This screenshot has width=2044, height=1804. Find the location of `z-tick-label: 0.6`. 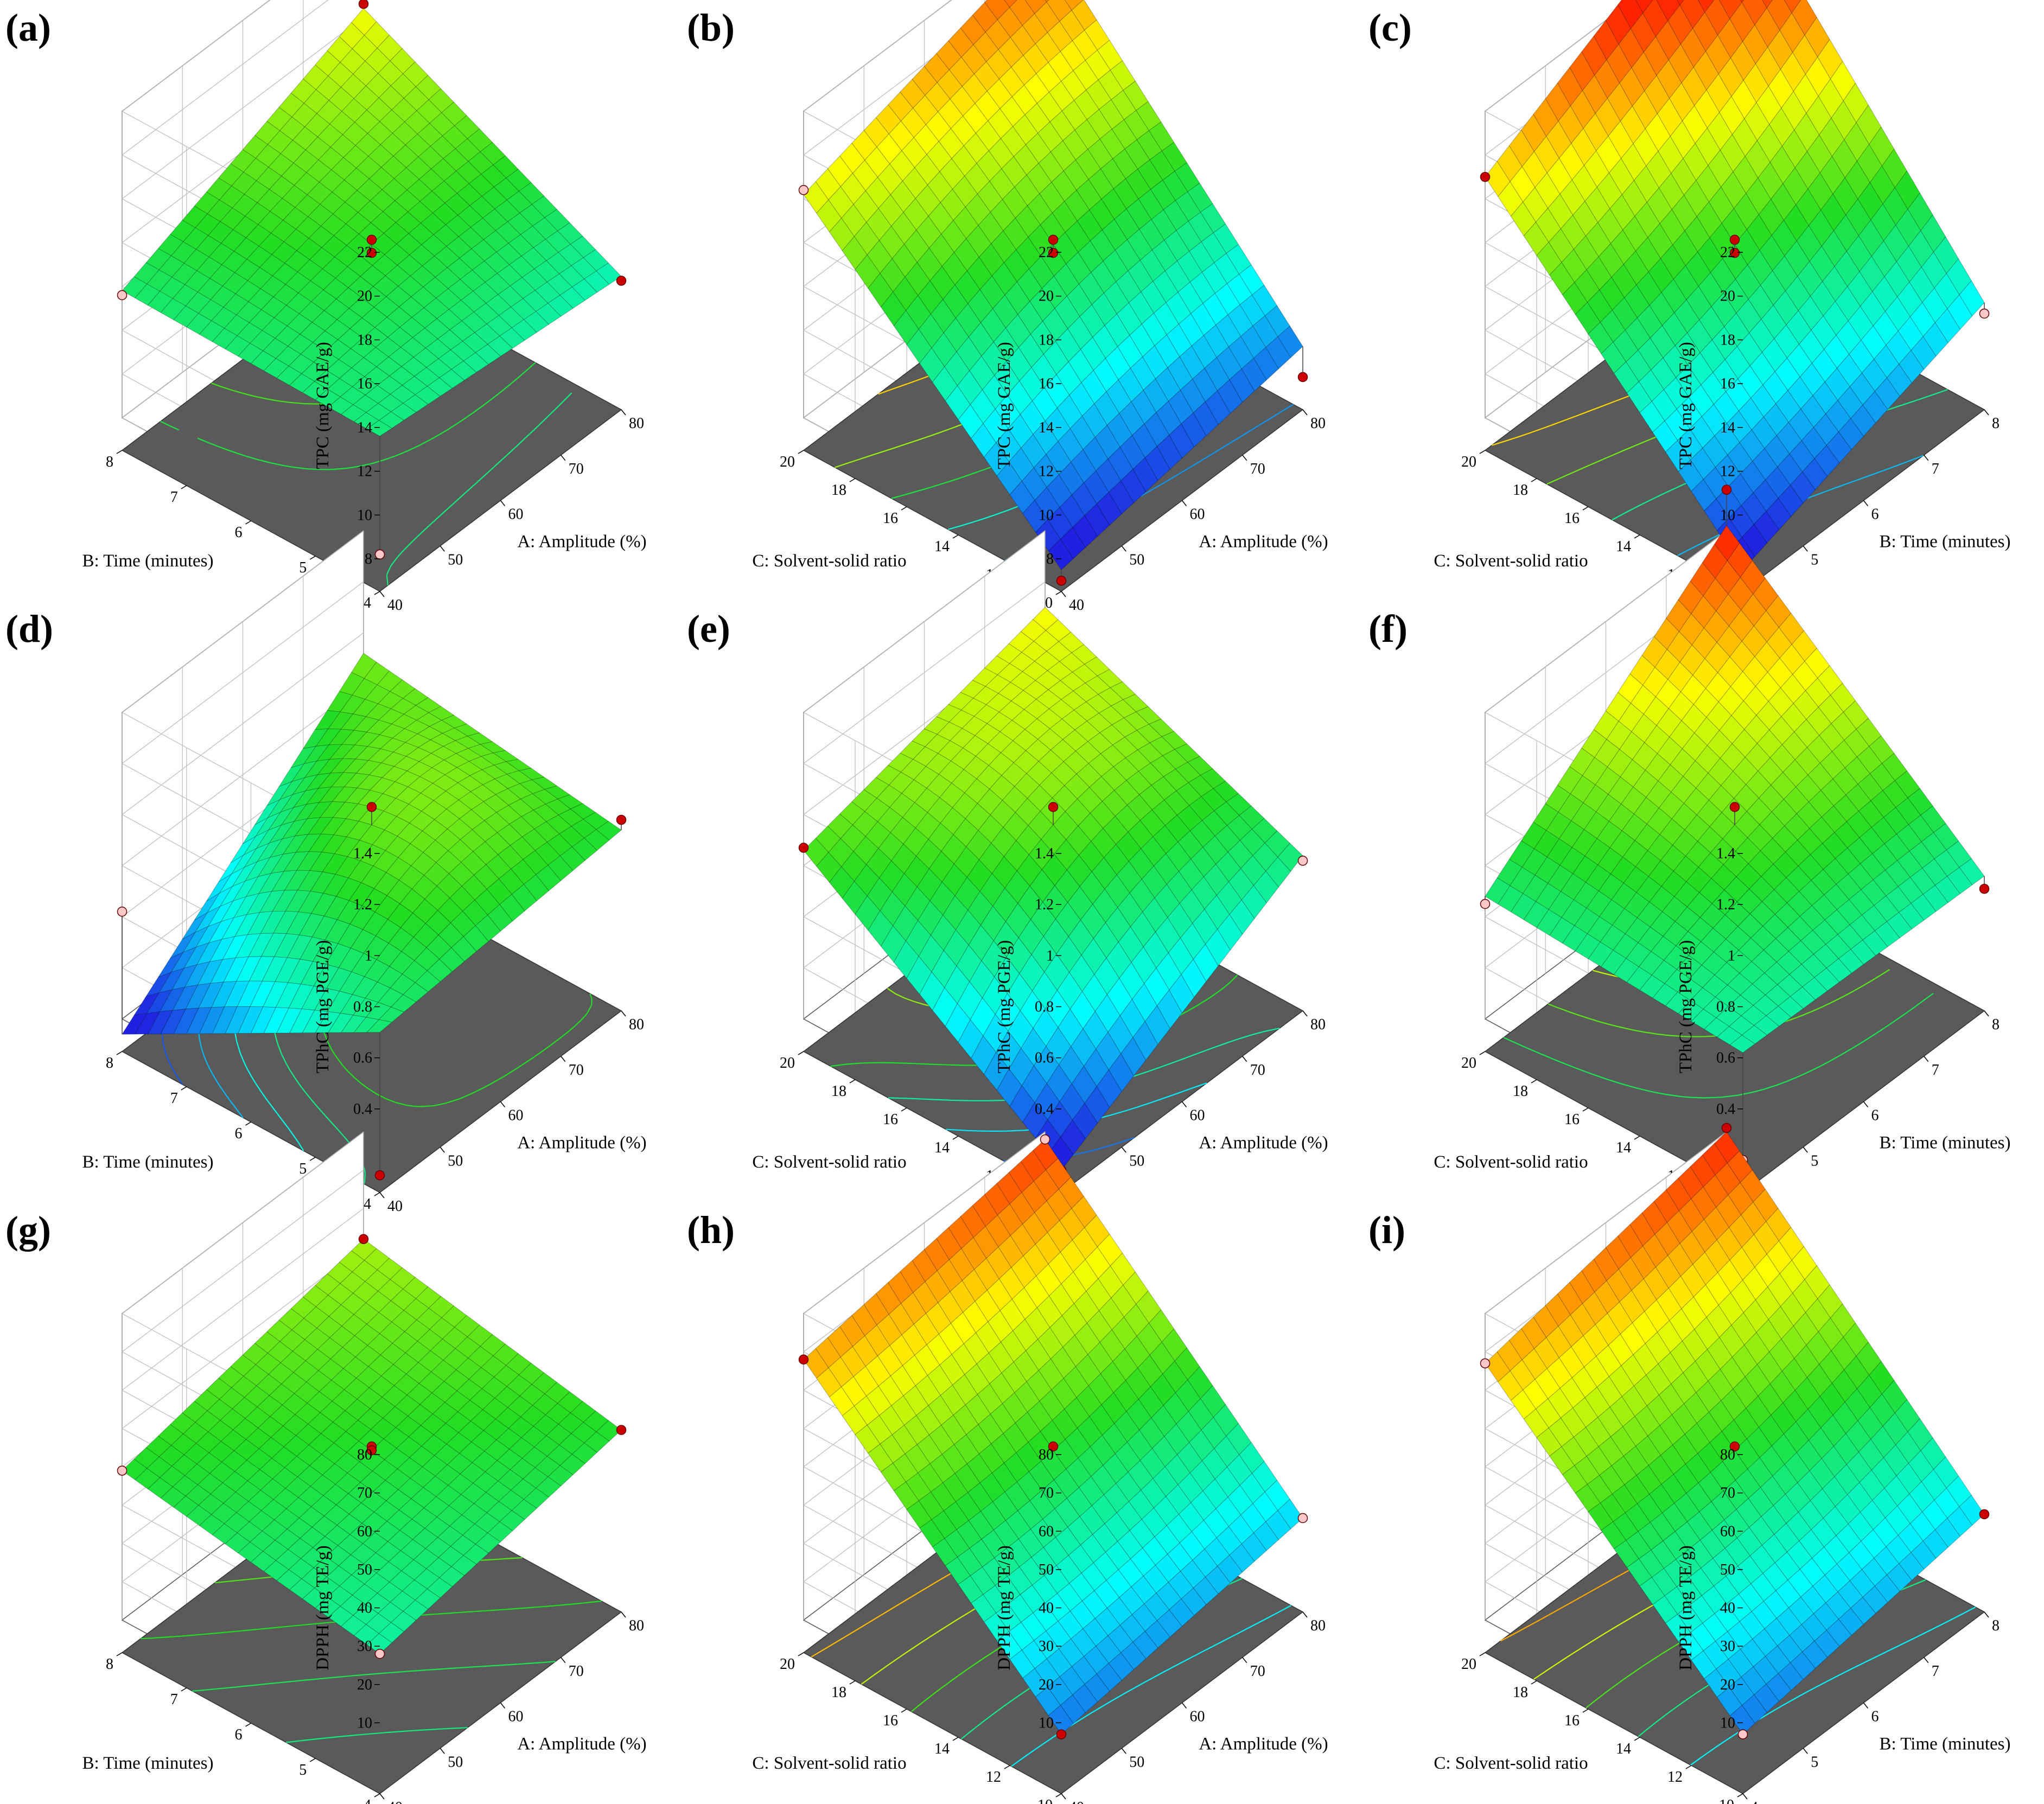

z-tick-label: 0.6 is located at coordinates (1044, 1058).